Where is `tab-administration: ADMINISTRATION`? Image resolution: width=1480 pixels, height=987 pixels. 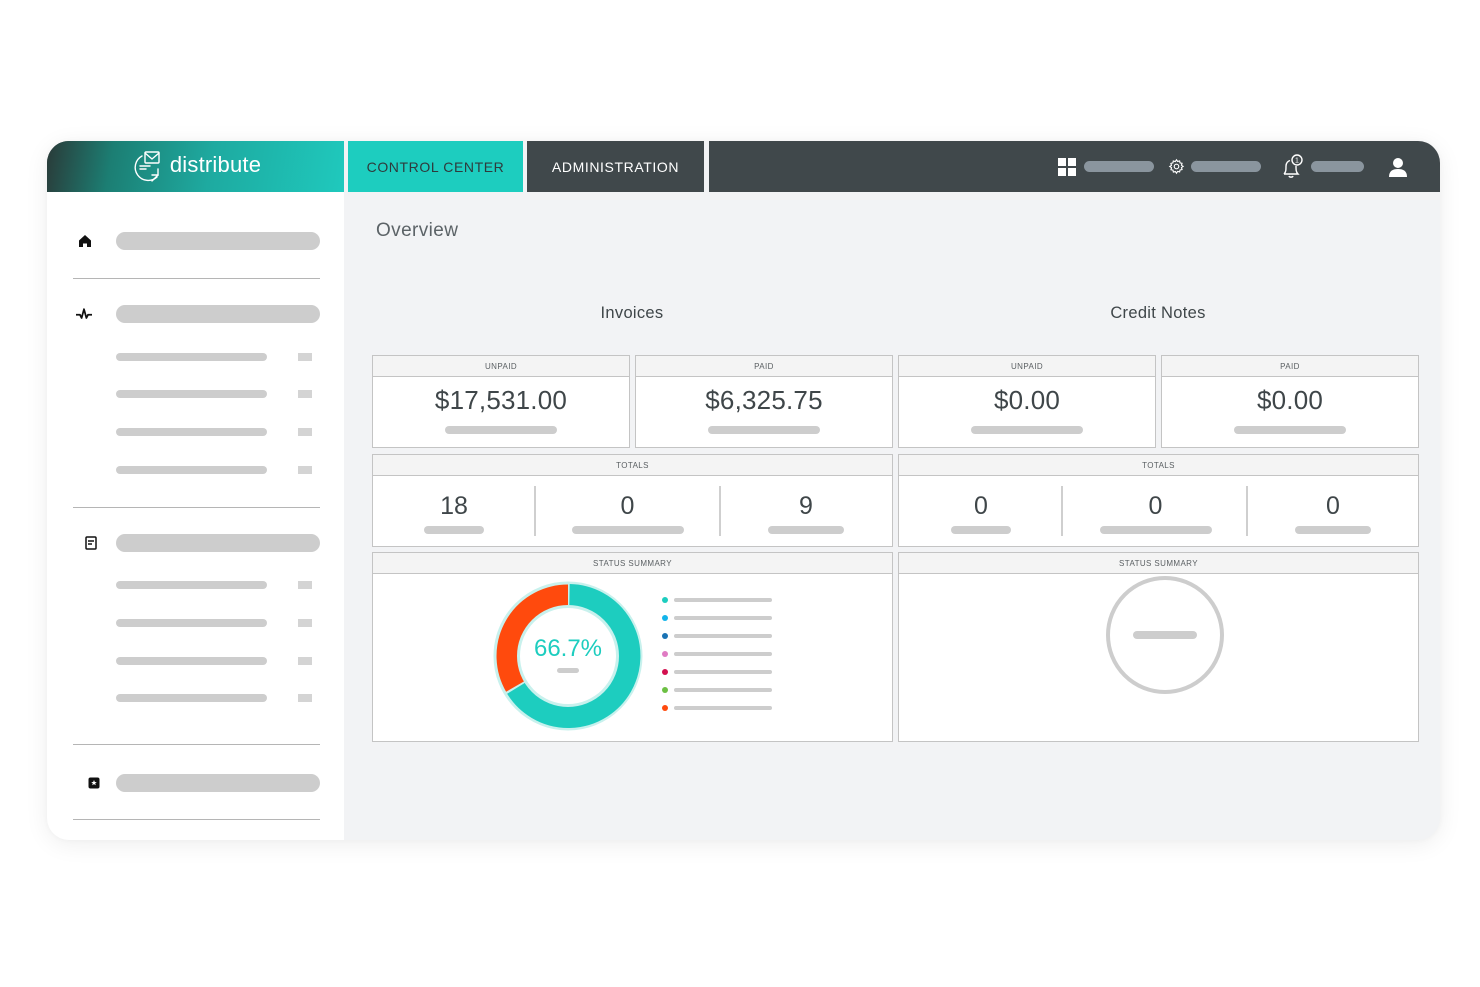 tab-administration: ADMINISTRATION is located at coordinates (615, 166).